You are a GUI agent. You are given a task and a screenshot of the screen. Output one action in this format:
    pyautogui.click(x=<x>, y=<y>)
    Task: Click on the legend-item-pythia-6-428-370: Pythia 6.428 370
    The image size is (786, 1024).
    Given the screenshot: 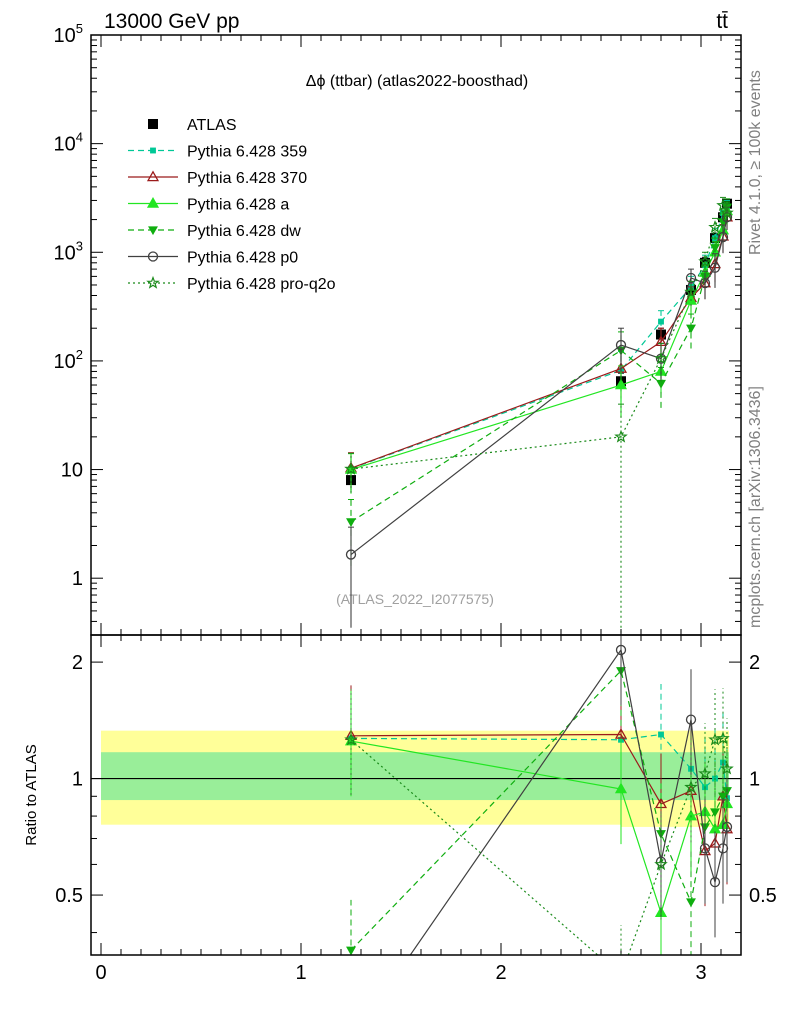 What is the action you would take?
    pyautogui.click(x=217, y=178)
    